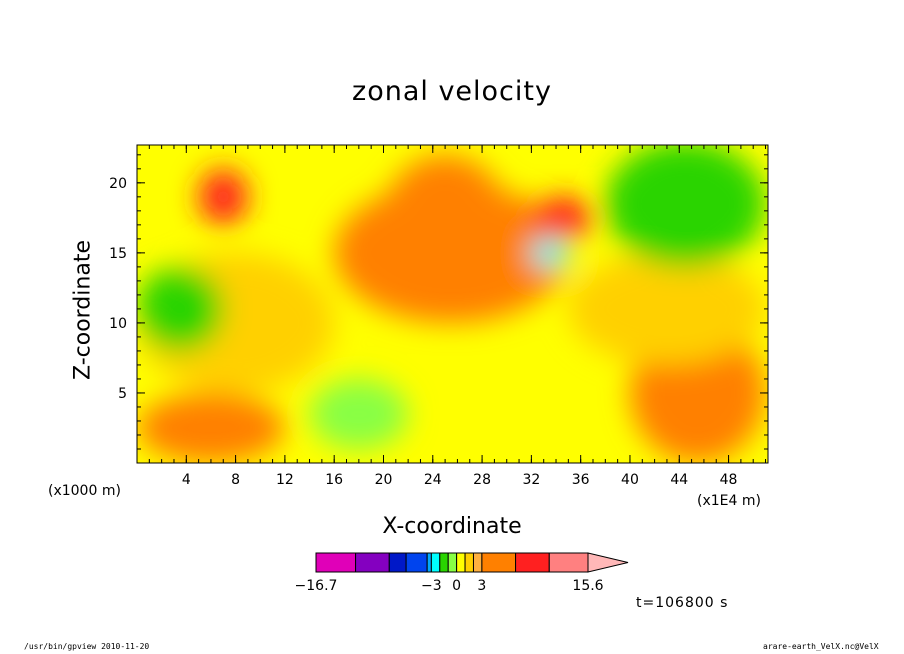  Describe the element at coordinates (118, 184) in the screenshot. I see `y-tick-label: 20` at that location.